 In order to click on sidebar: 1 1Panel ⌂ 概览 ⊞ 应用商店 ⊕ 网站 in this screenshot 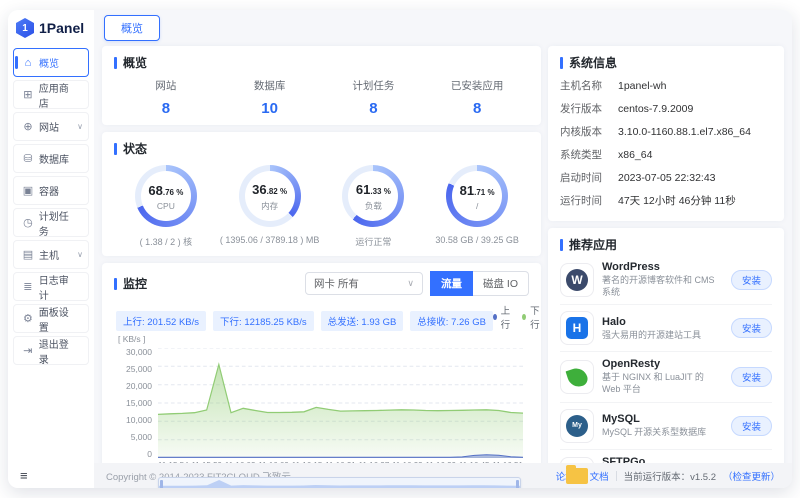, I will do `click(51, 249)`.